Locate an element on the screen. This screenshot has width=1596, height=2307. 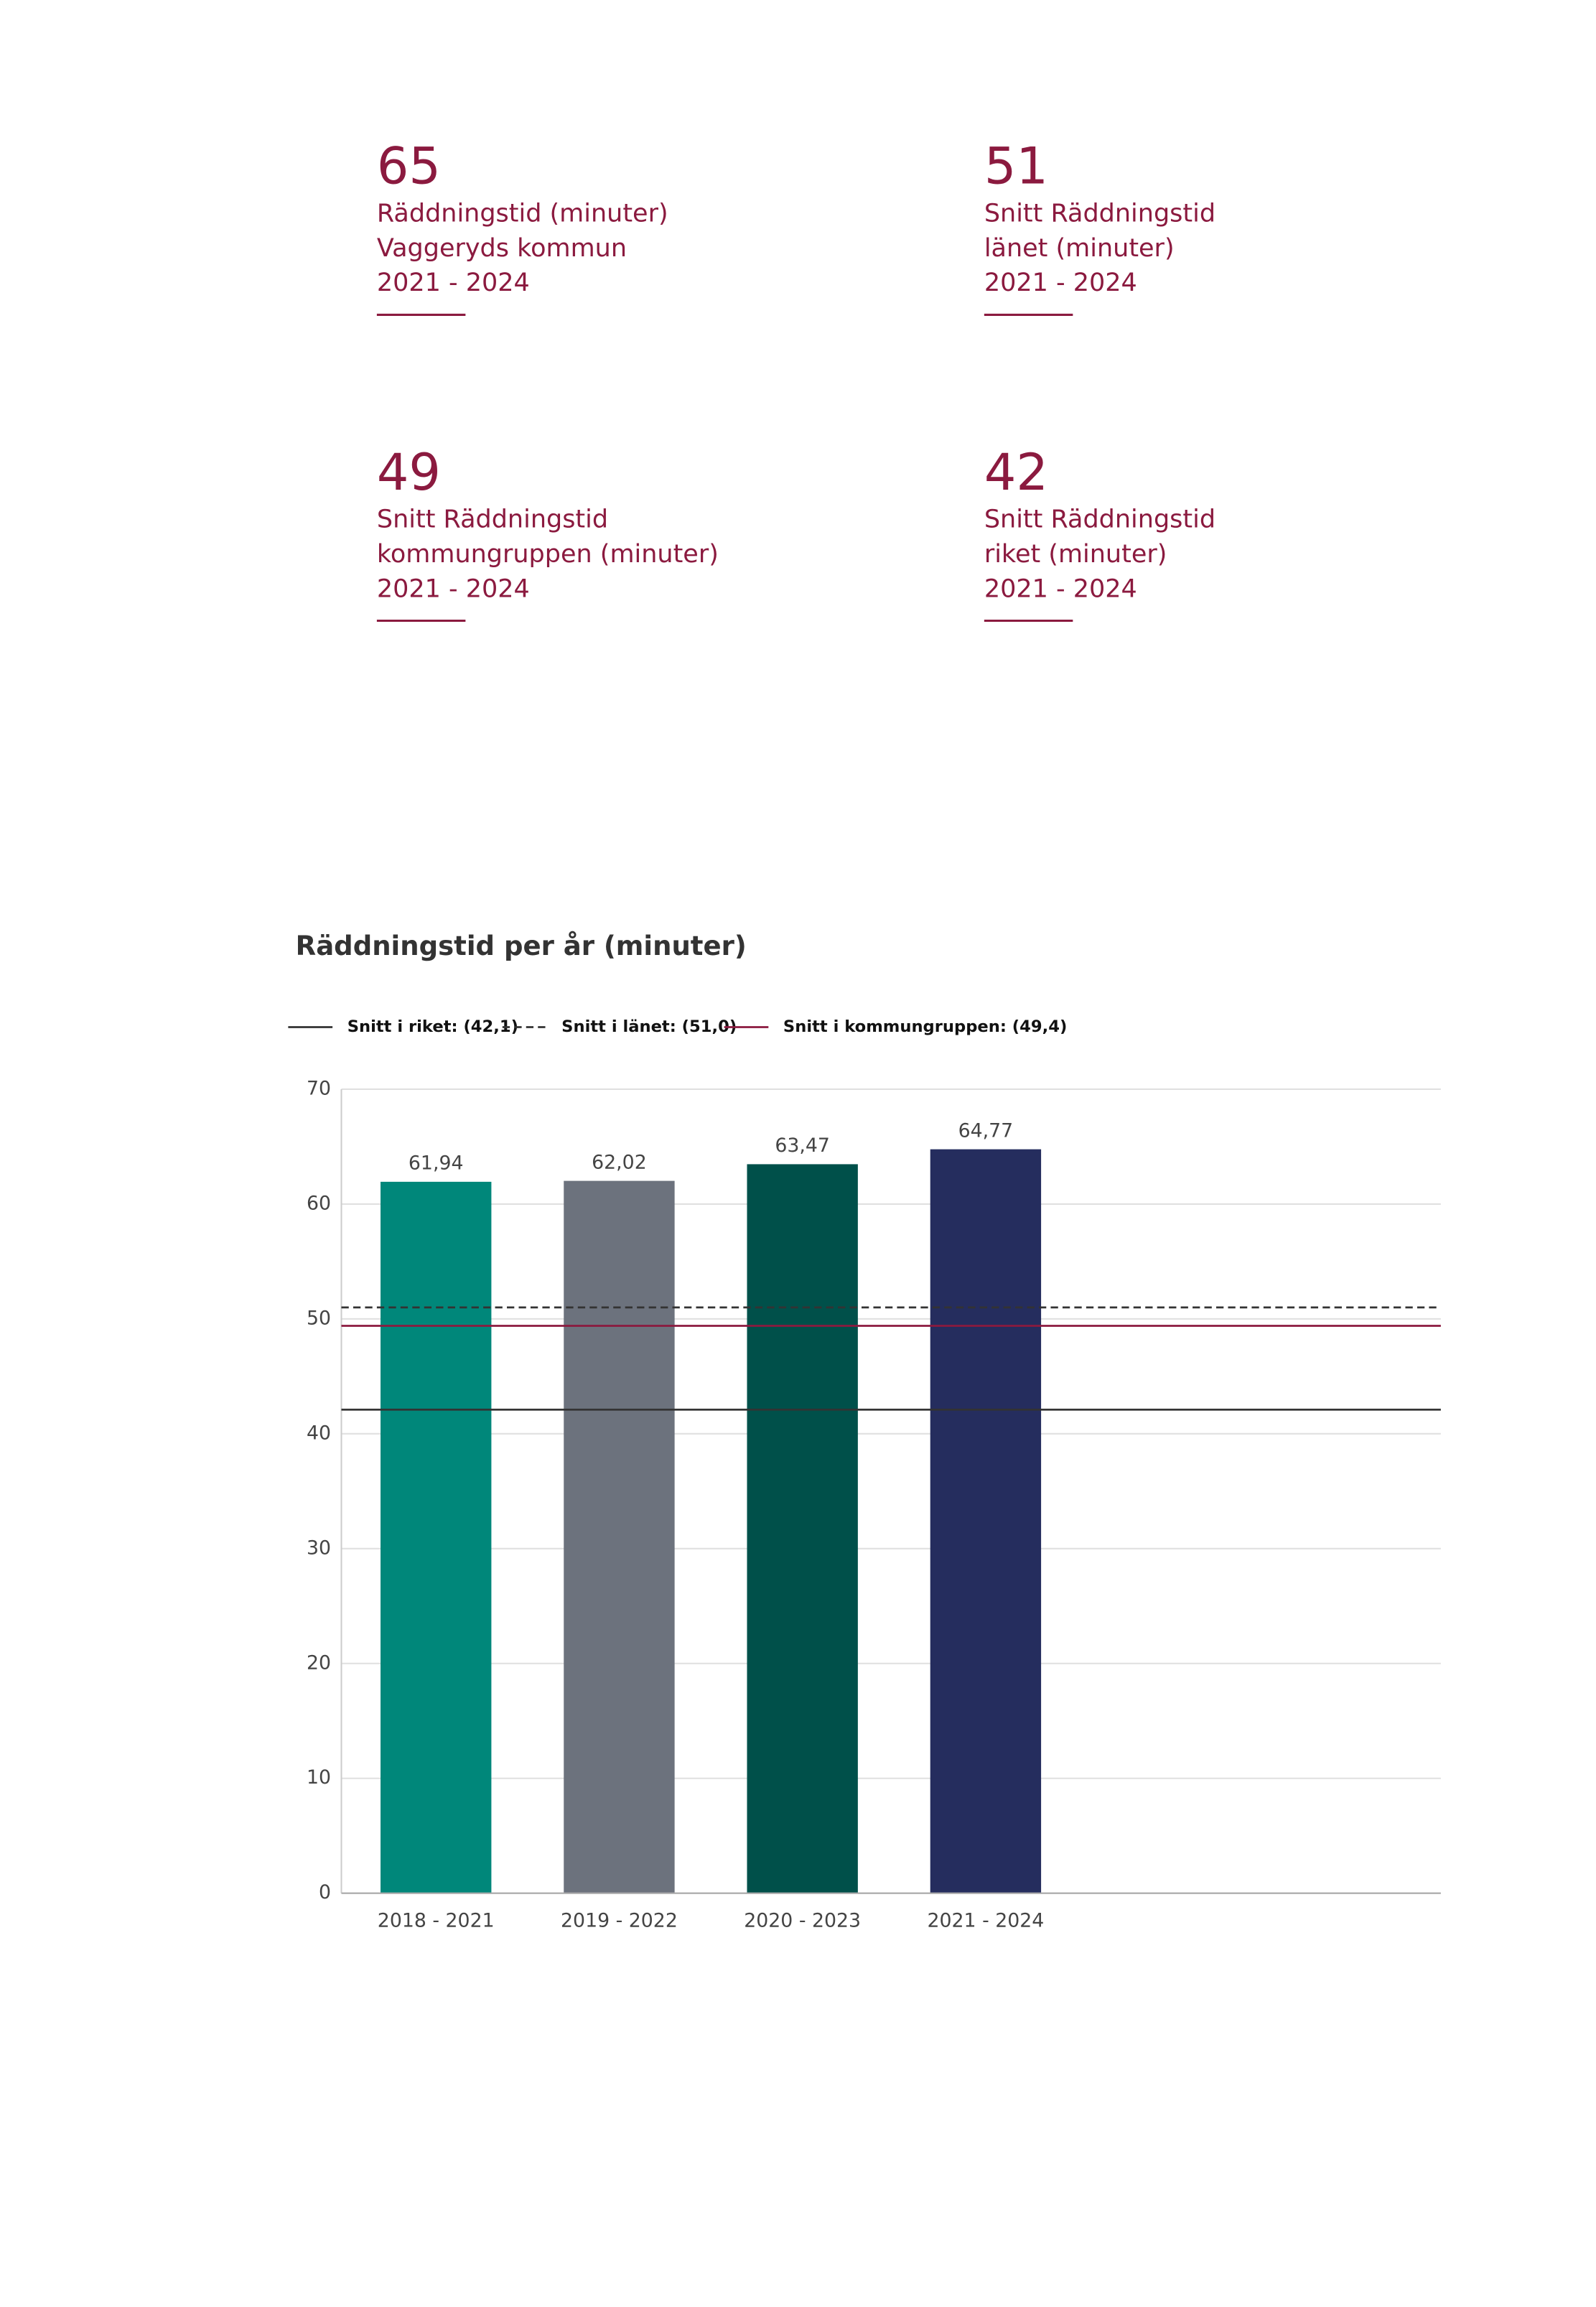
y-tick-label: 30 is located at coordinates (319, 1548).